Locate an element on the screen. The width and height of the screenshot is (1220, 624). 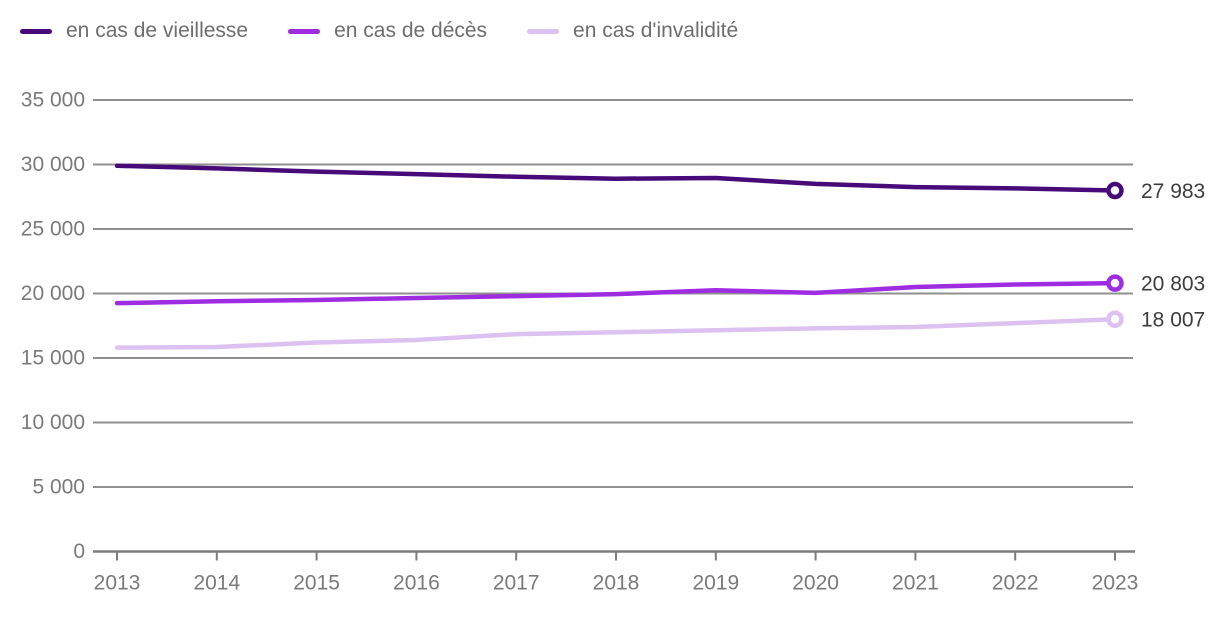
x-tick-label: 2017 is located at coordinates (516, 583).